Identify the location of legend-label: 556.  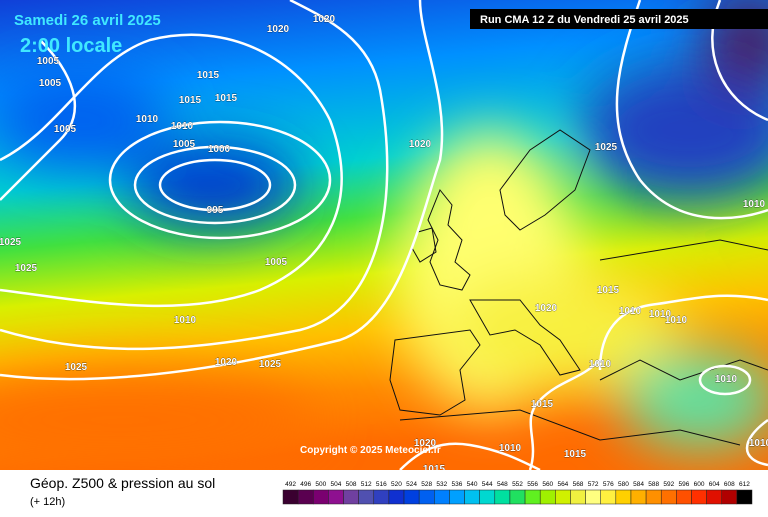
(532, 484).